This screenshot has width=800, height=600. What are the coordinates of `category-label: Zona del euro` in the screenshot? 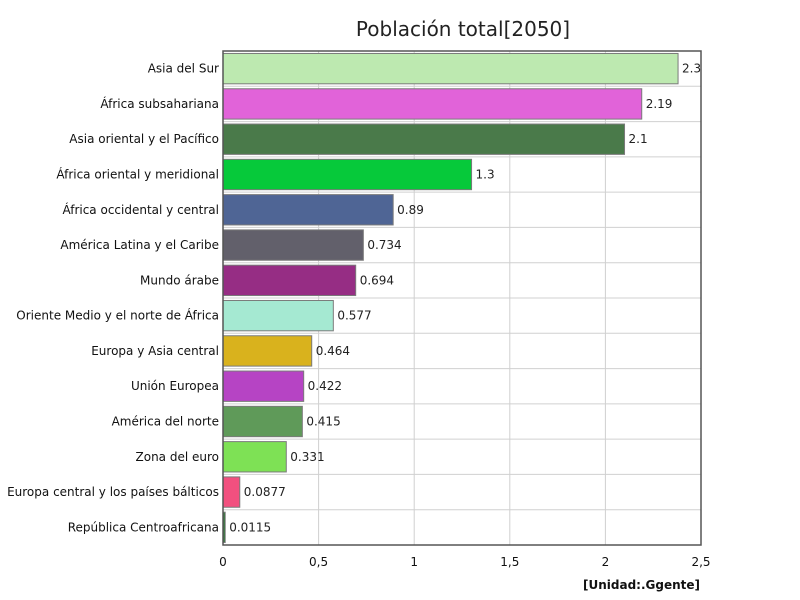 It's located at (177, 457).